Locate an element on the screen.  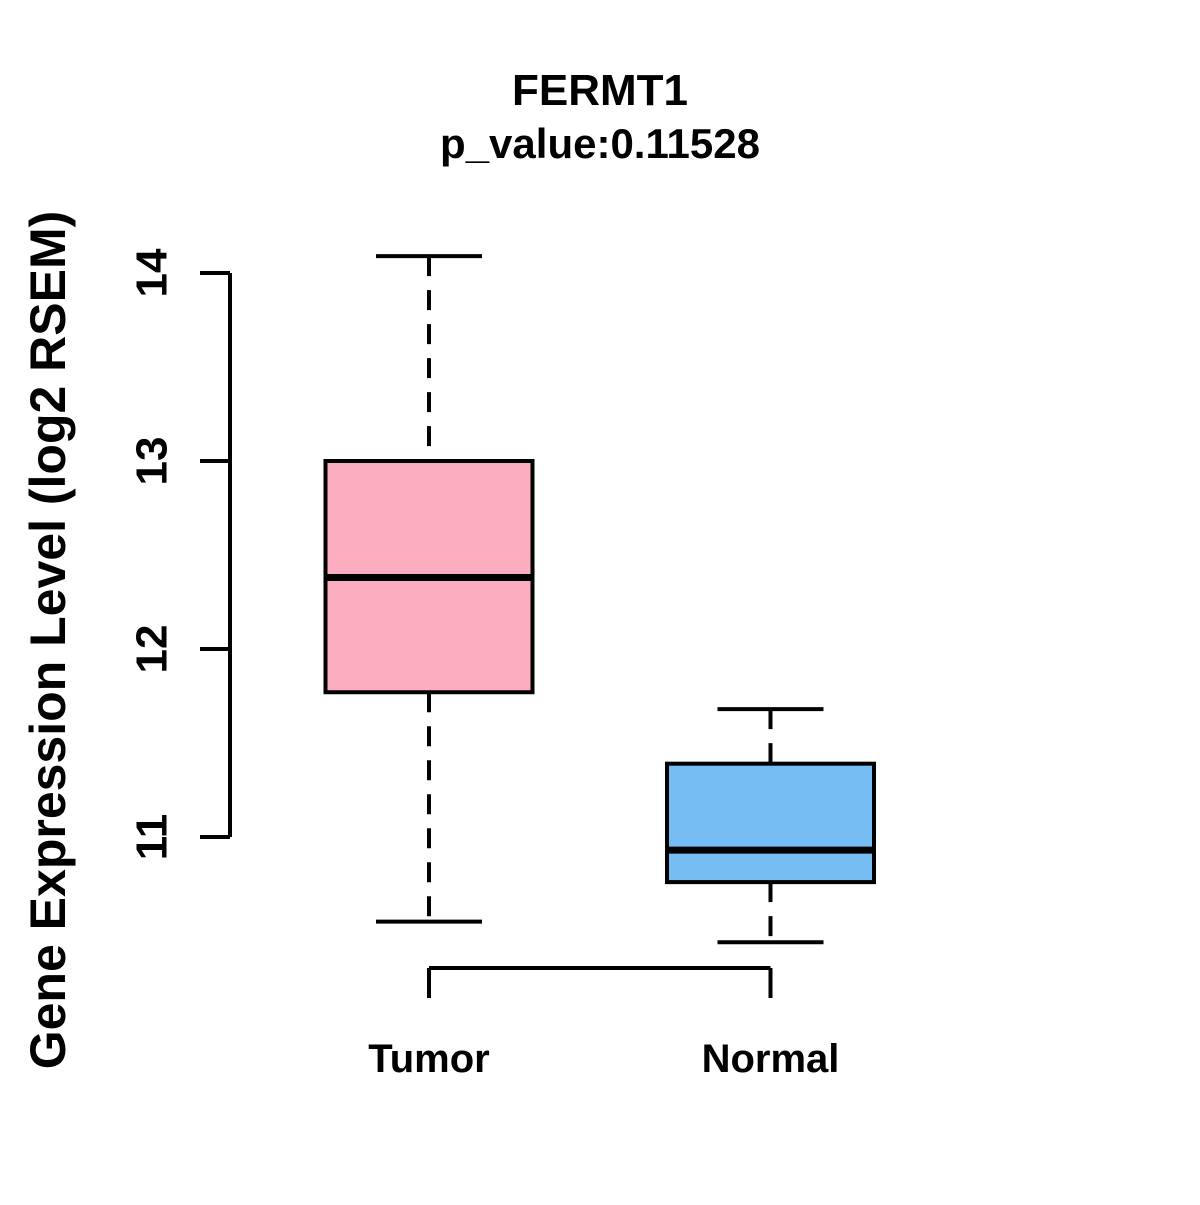
y-axis-tick-label: 13 is located at coordinates (152, 461).